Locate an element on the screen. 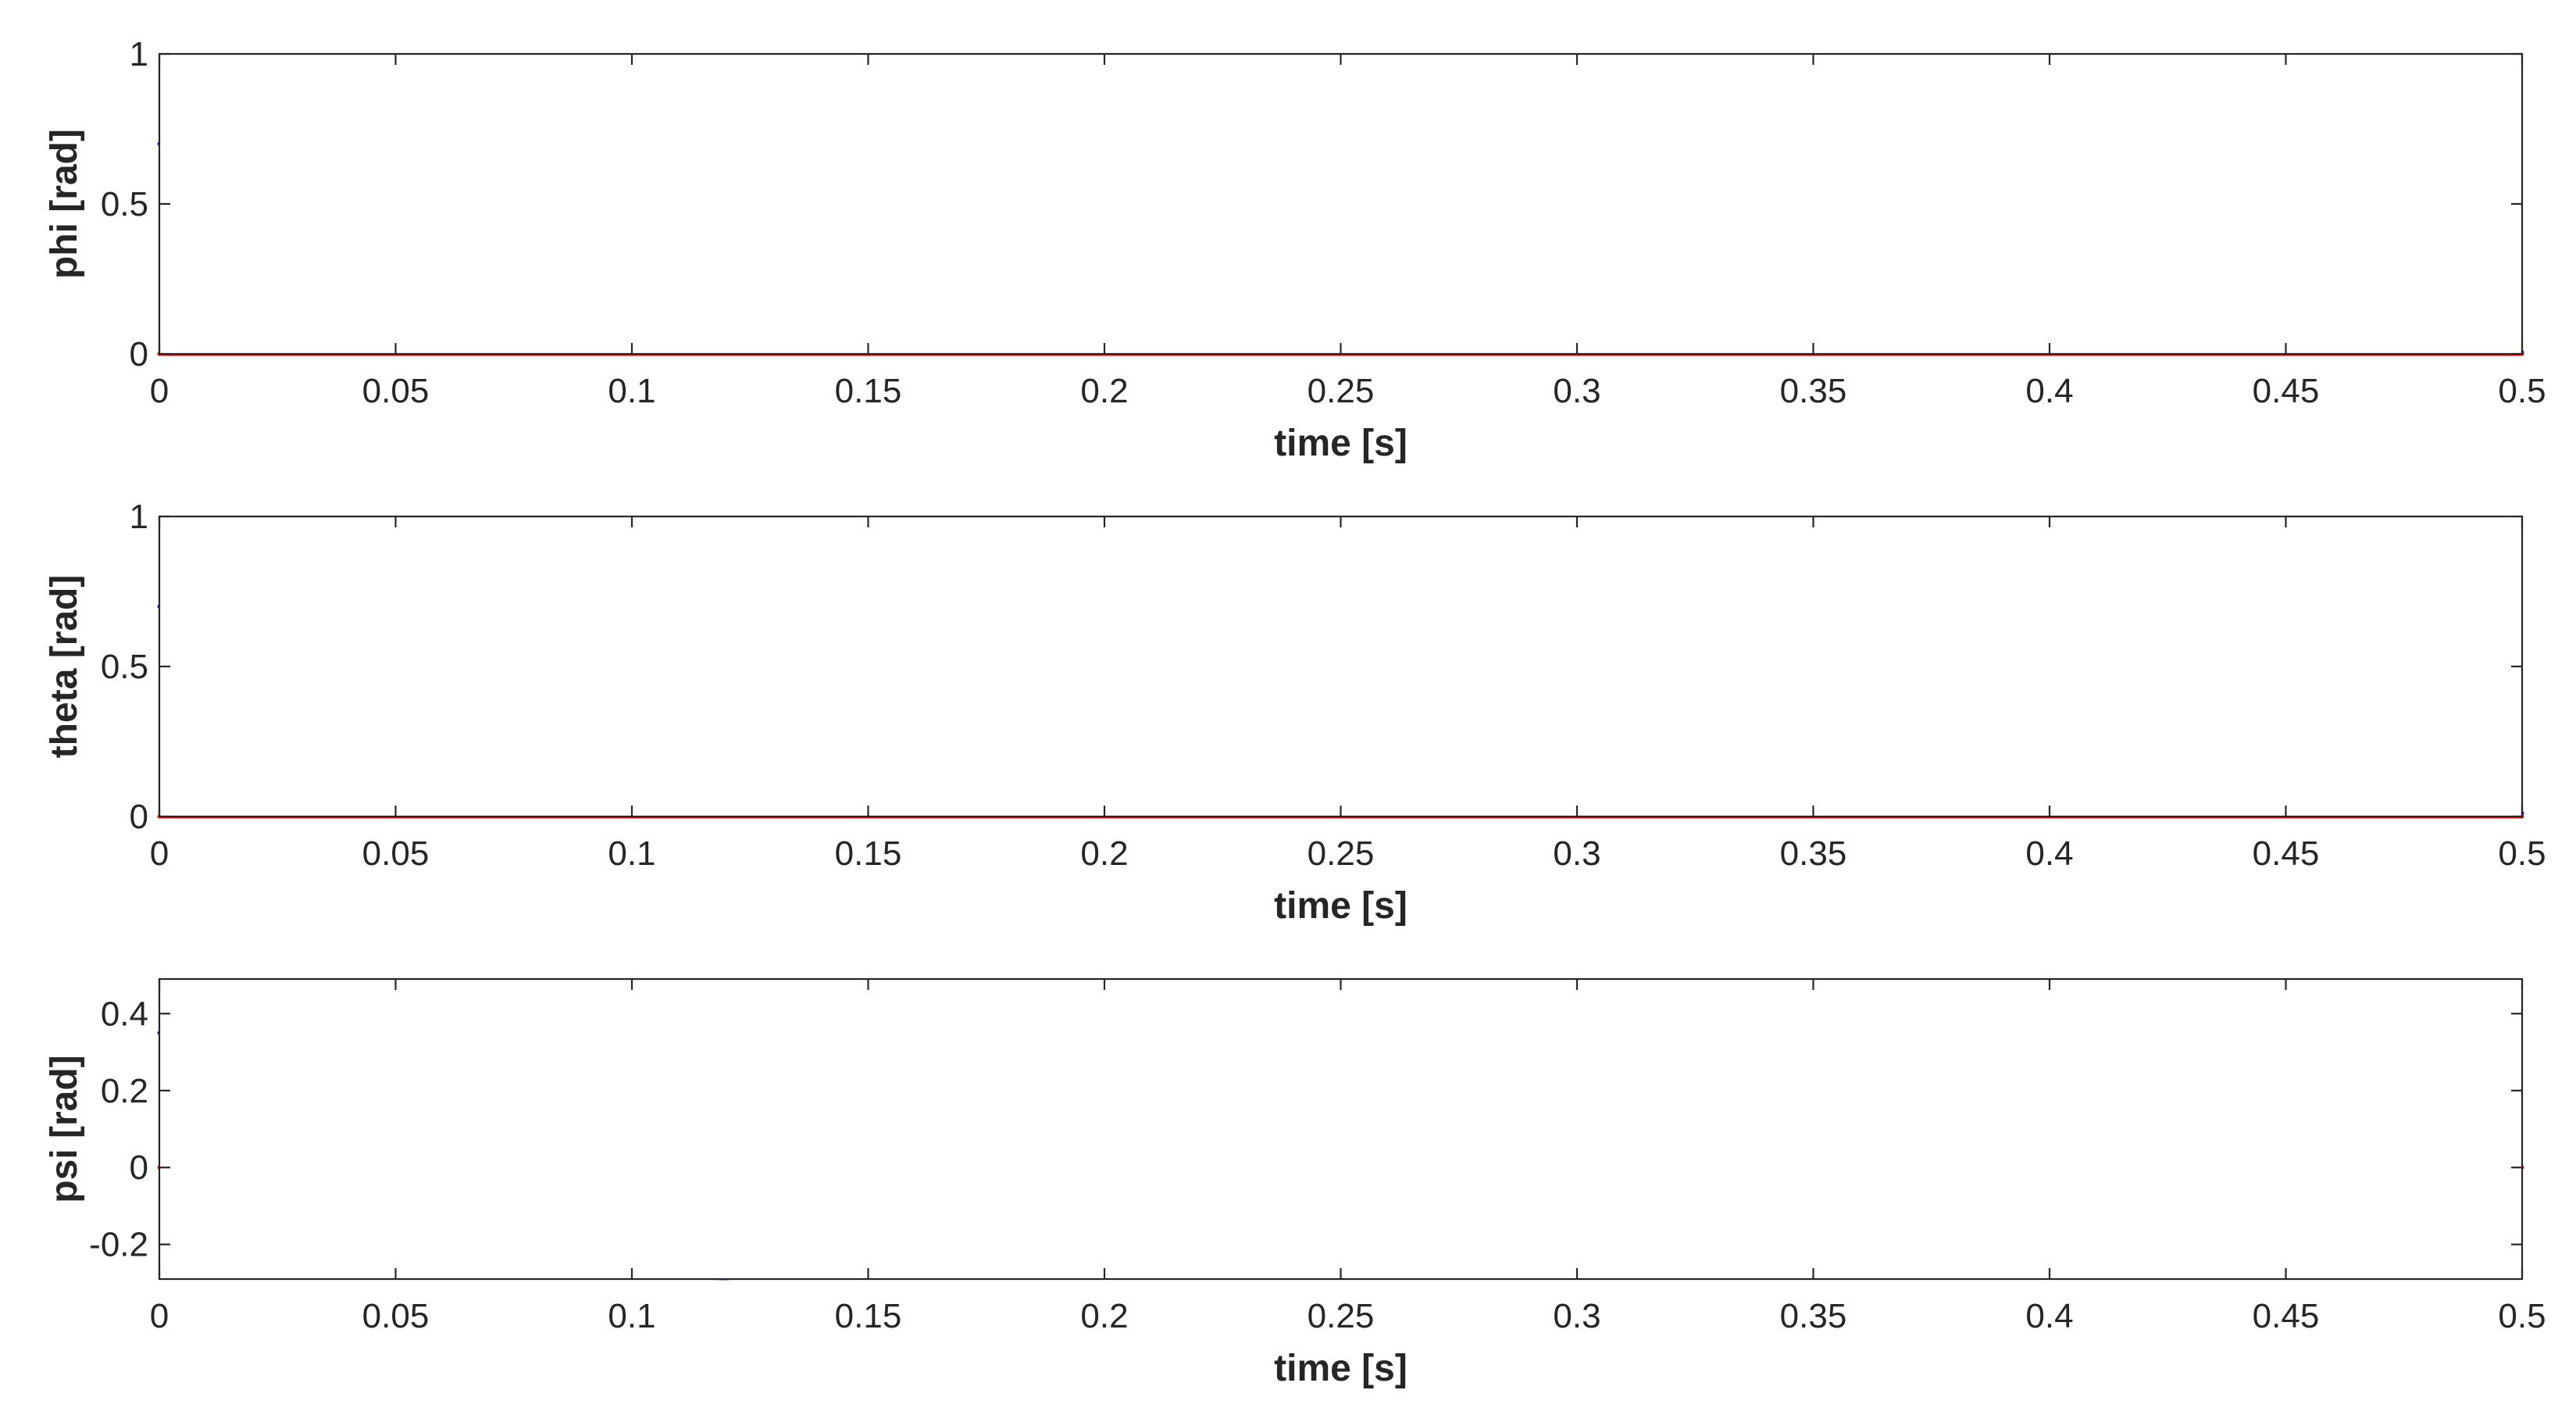  theta-x-tick-label: 0.25 is located at coordinates (1341, 854).